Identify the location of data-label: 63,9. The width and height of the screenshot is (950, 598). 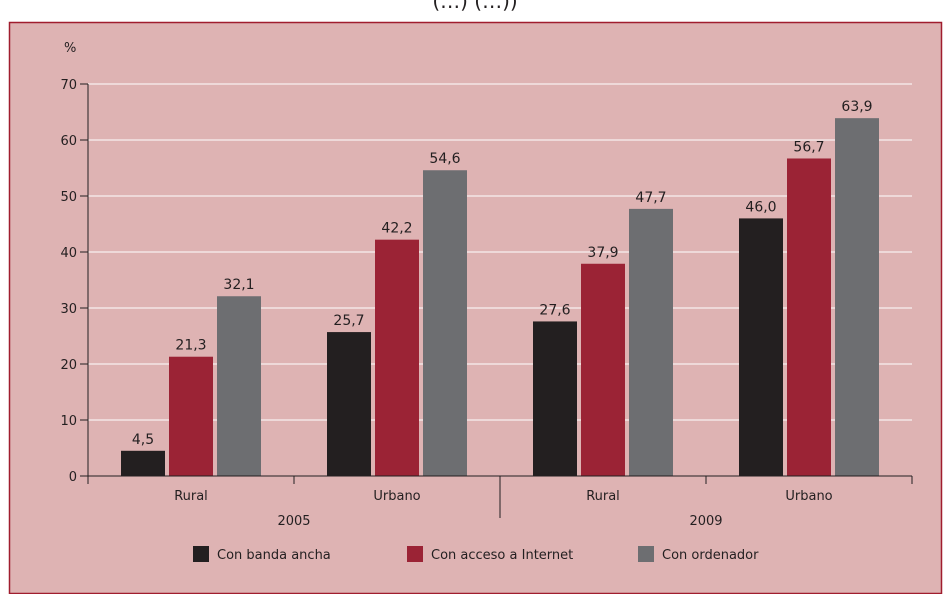
(856, 107).